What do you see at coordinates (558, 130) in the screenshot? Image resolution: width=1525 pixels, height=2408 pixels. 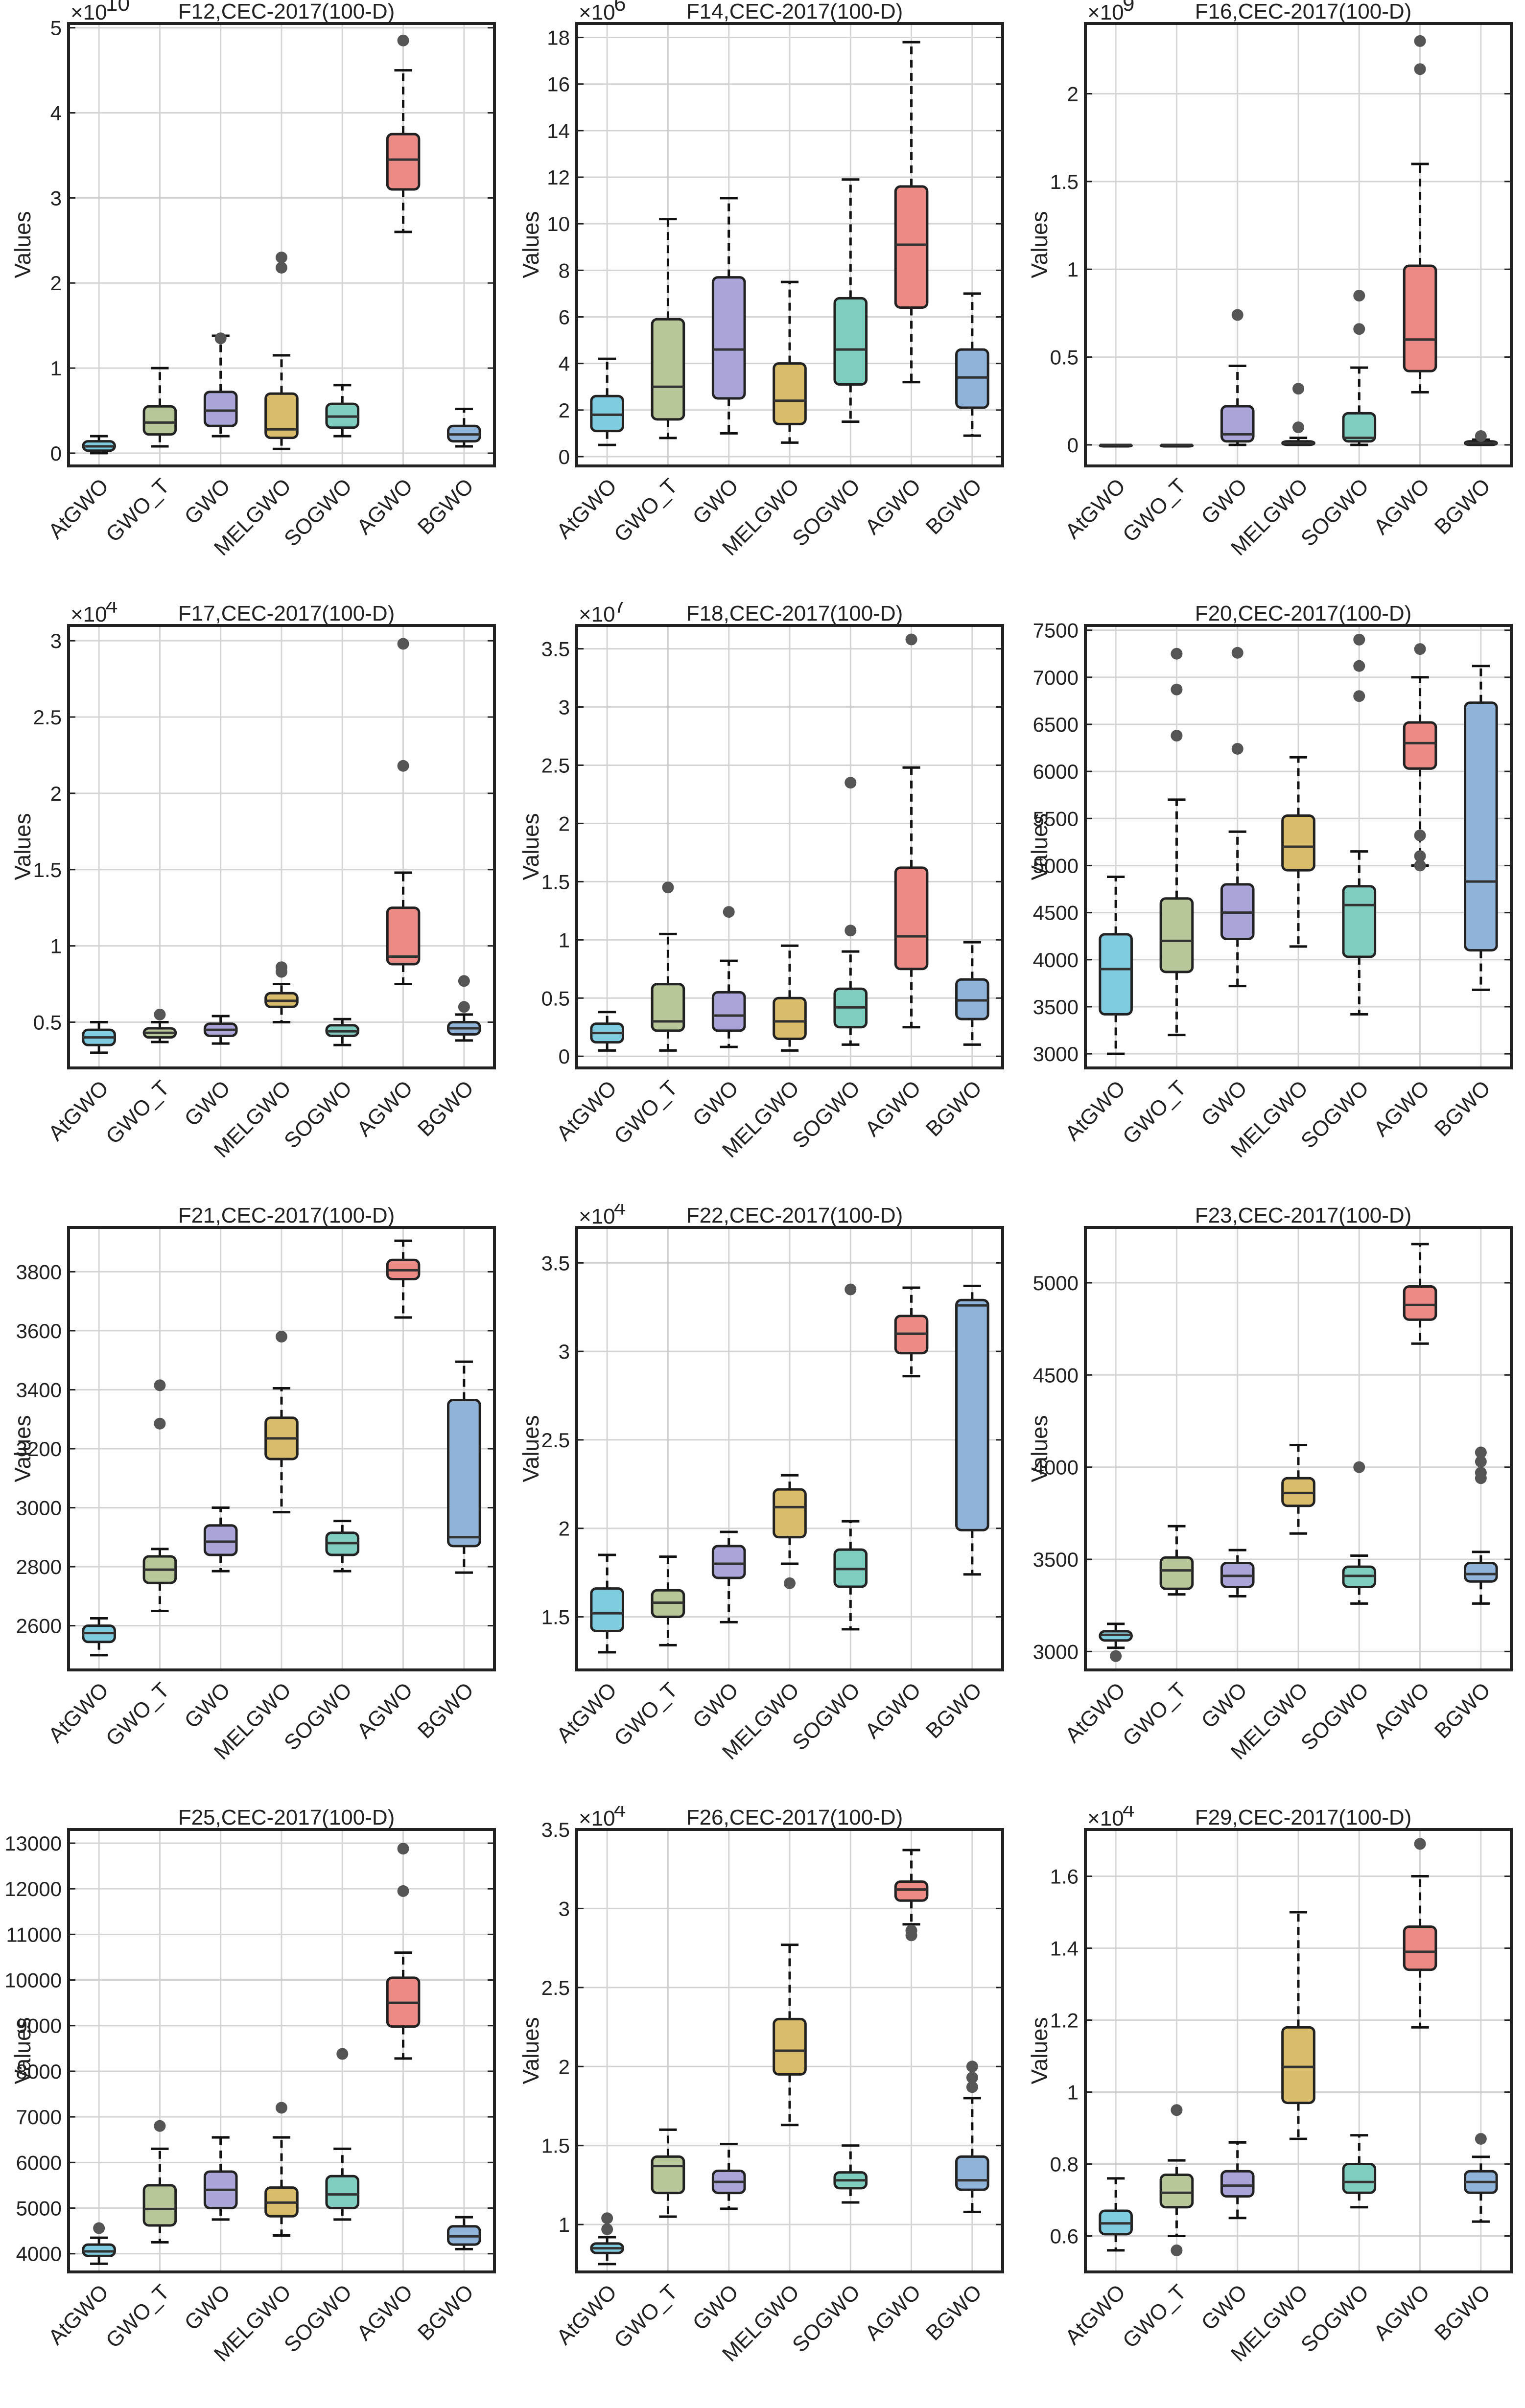 I see `y-tick-label: 14` at bounding box center [558, 130].